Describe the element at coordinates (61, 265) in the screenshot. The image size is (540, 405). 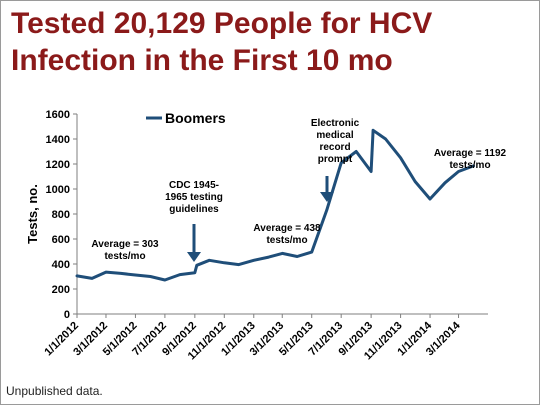
I see `y-tick-label: 400` at that location.